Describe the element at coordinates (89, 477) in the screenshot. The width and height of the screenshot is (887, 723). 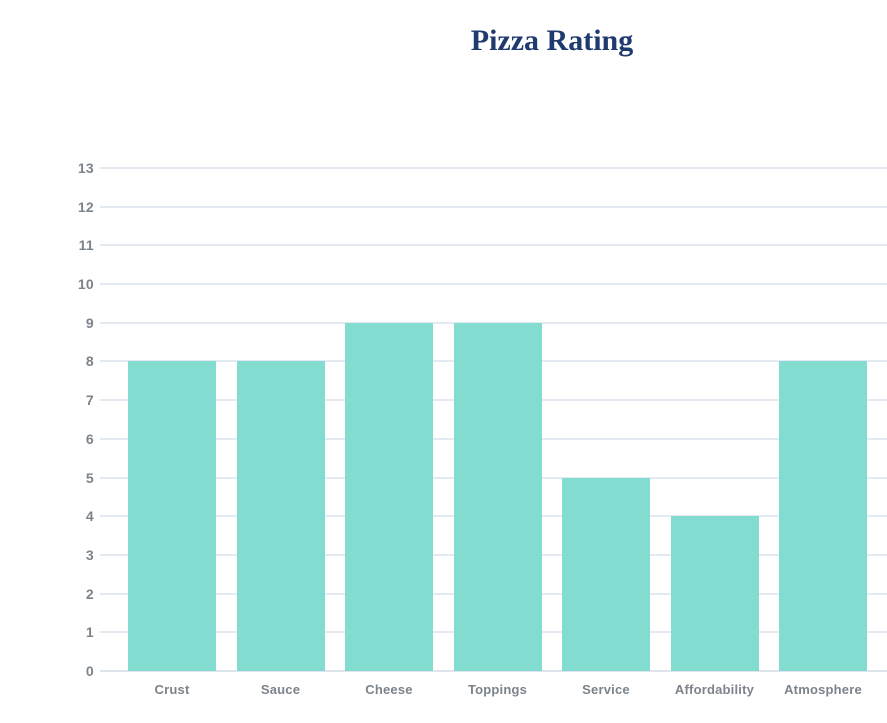
I see `y-axis-tick-label: 5` at that location.